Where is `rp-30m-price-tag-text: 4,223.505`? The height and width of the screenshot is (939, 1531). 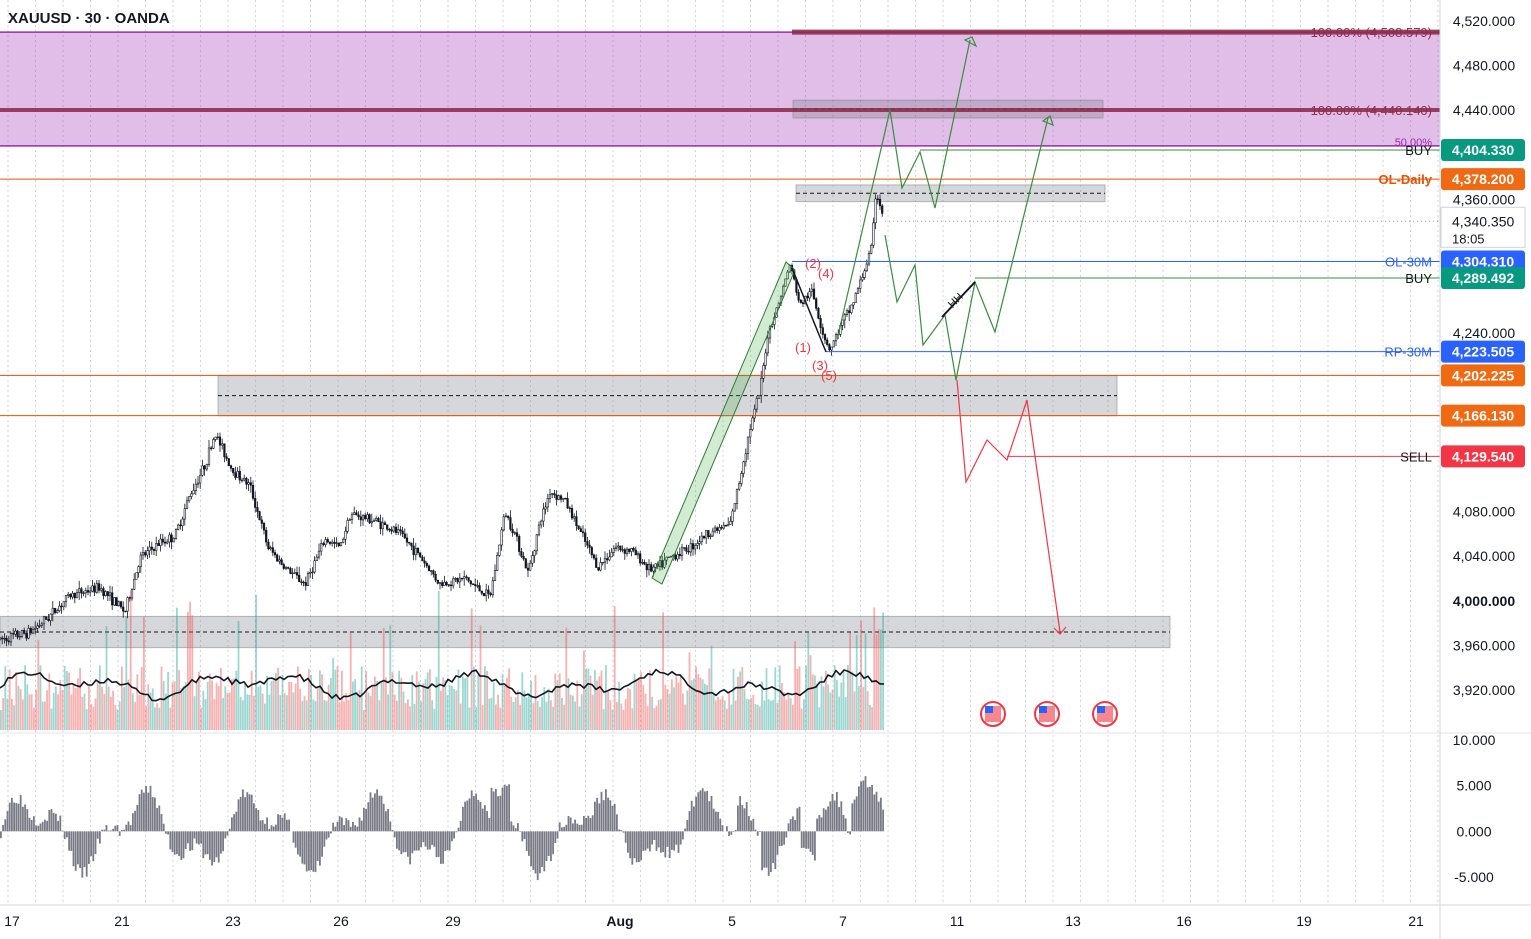
rp-30m-price-tag-text: 4,223.505 is located at coordinates (1483, 352).